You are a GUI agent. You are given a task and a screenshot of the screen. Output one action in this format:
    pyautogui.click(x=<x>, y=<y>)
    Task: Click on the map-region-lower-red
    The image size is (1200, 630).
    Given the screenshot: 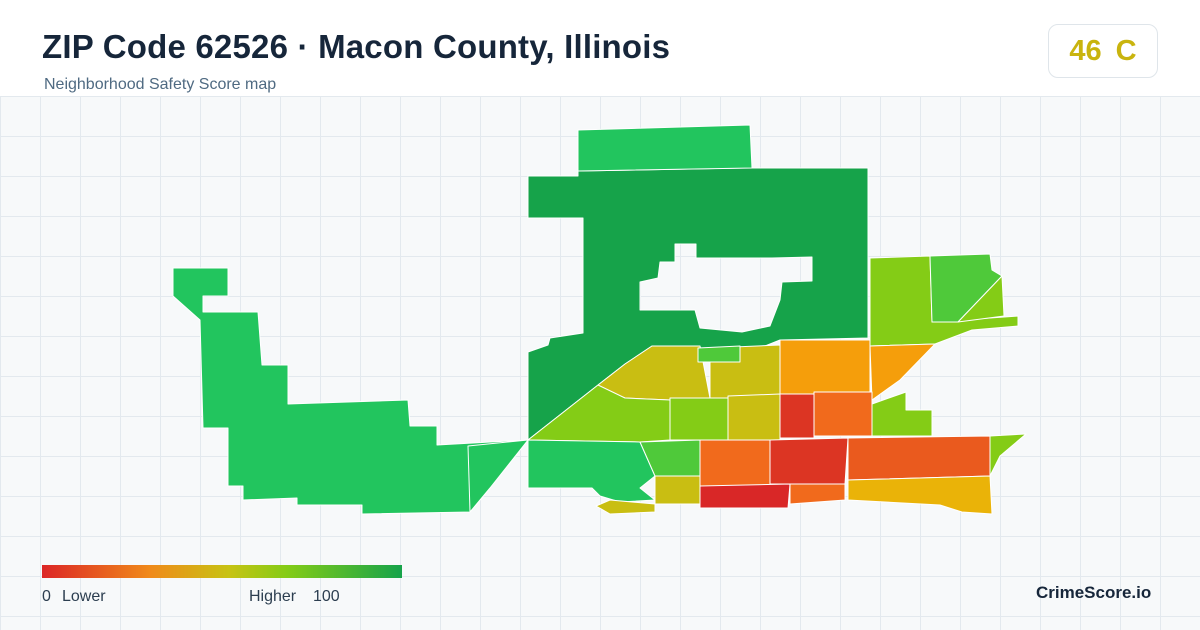 What is the action you would take?
    pyautogui.click(x=809, y=461)
    